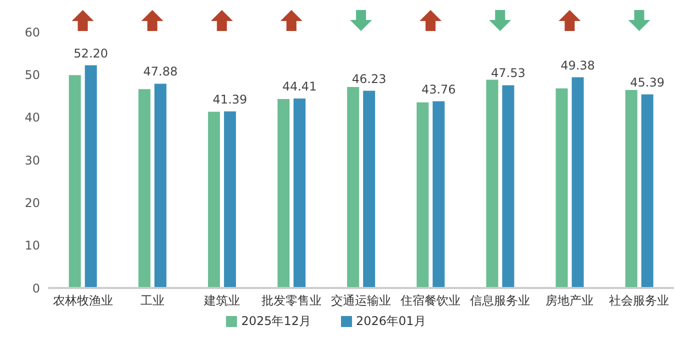 The width and height of the screenshot is (692, 343). Describe the element at coordinates (152, 301) in the screenshot. I see `x-tick-label: 工业` at that location.